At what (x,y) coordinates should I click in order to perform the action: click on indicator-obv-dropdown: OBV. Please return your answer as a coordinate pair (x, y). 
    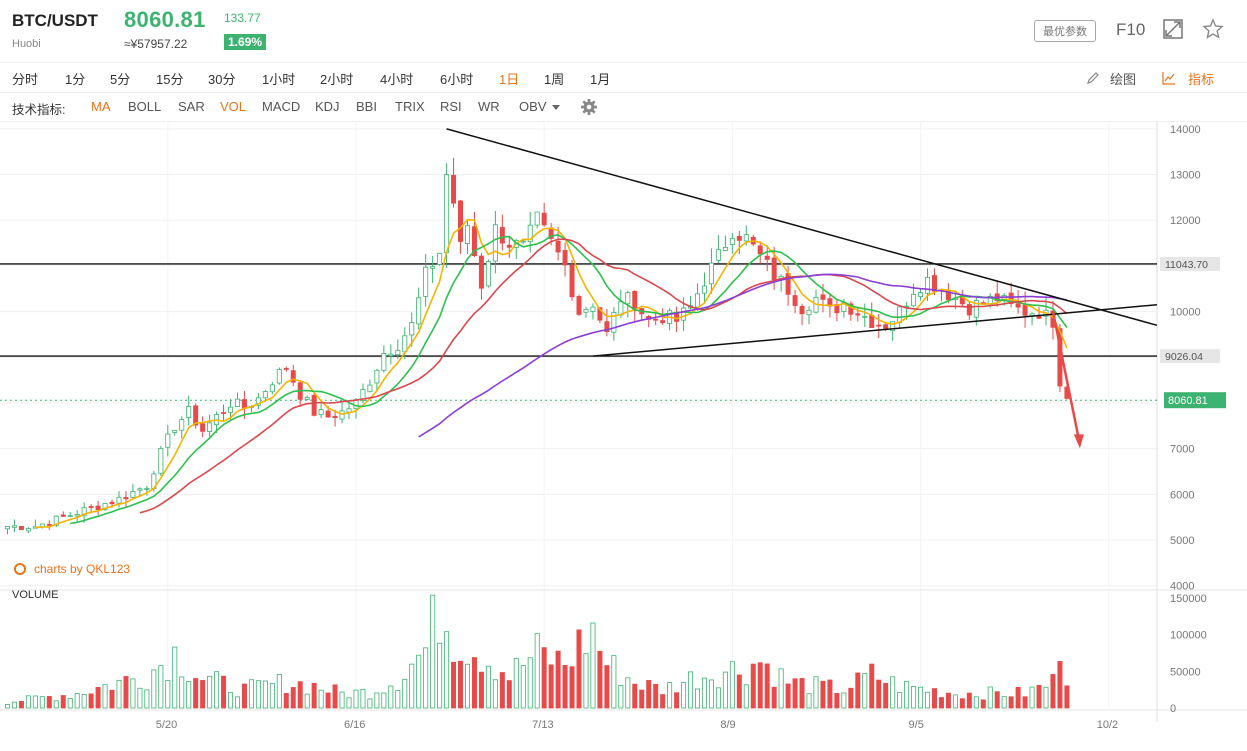
    Looking at the image, I should click on (533, 106).